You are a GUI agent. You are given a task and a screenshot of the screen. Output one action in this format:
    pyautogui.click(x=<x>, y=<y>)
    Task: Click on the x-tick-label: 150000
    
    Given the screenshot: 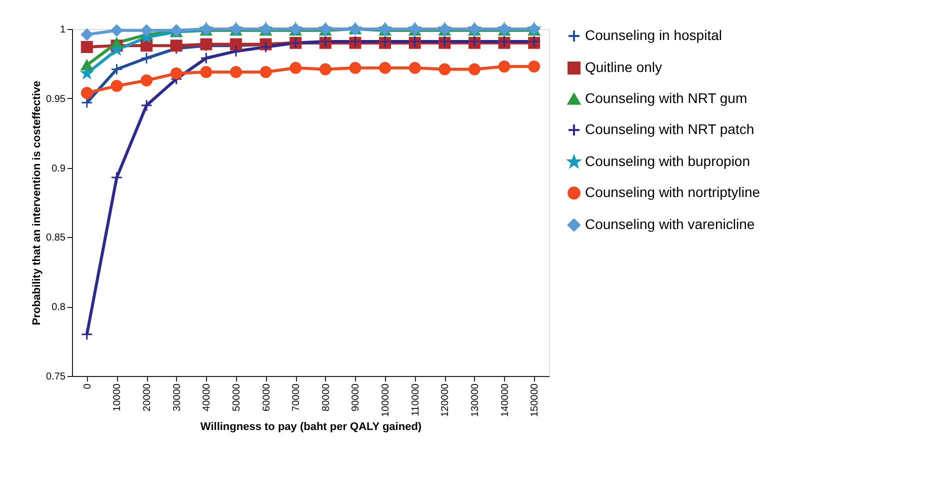 What is the action you would take?
    pyautogui.click(x=535, y=400)
    